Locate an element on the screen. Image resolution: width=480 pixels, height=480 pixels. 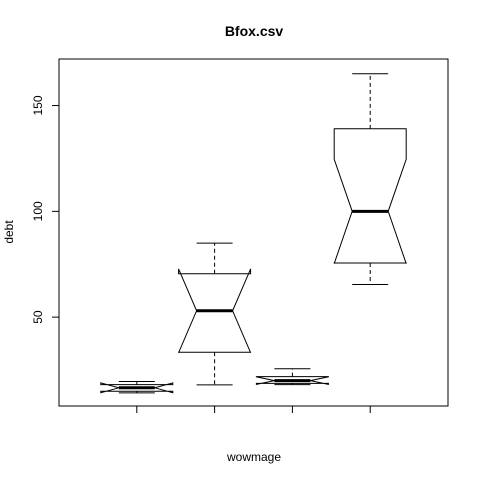
y-tick-label: 100 is located at coordinates (38, 211).